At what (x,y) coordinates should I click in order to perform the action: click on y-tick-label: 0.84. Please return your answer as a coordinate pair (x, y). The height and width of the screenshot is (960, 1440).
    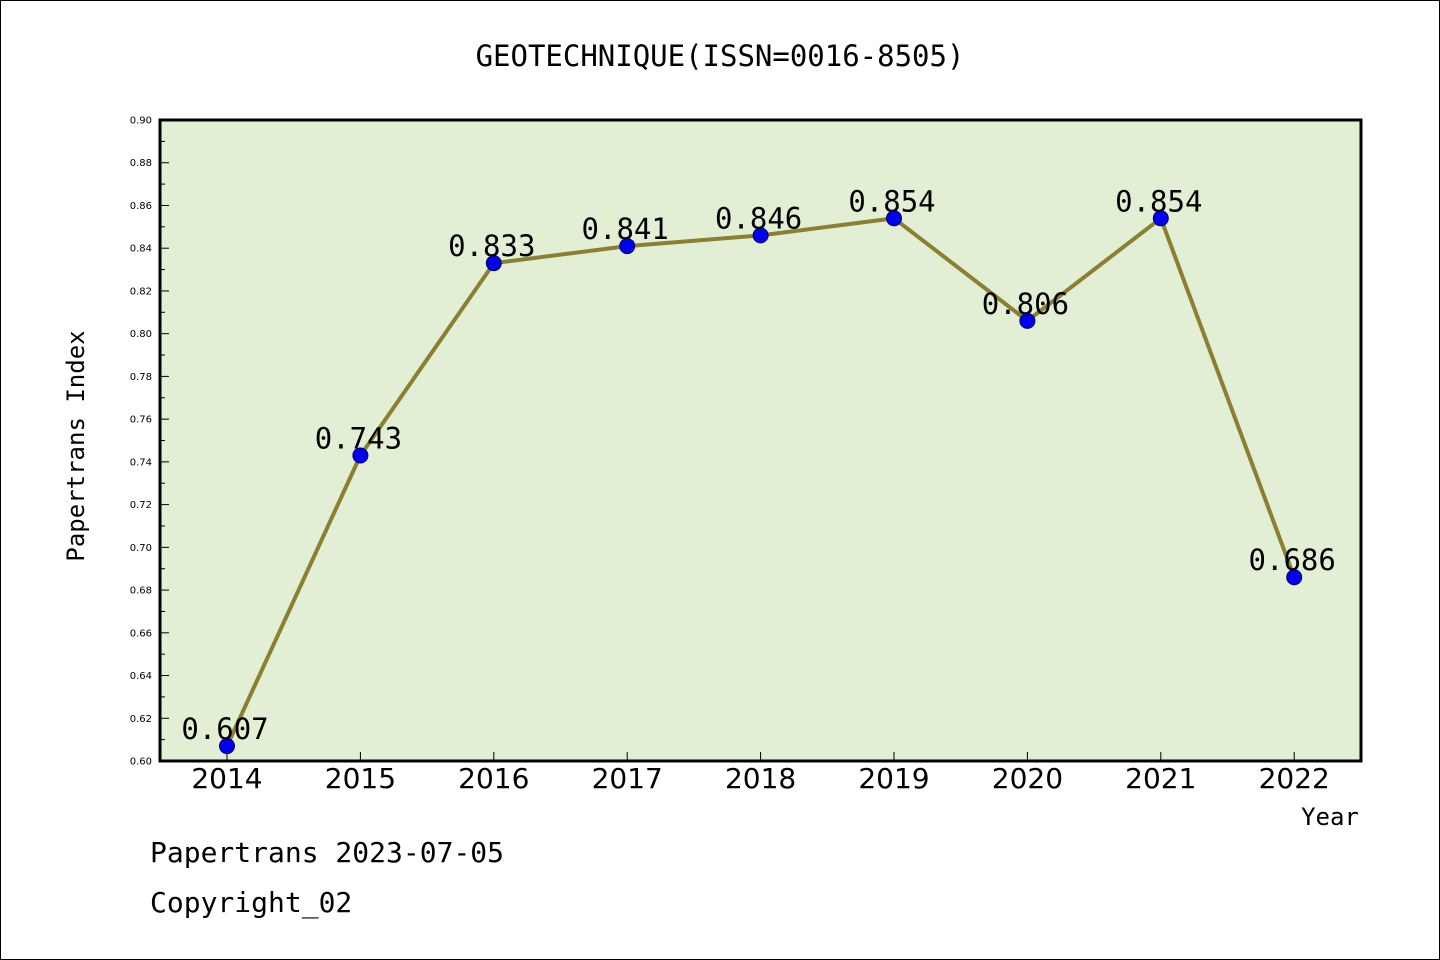
    Looking at the image, I should click on (141, 249).